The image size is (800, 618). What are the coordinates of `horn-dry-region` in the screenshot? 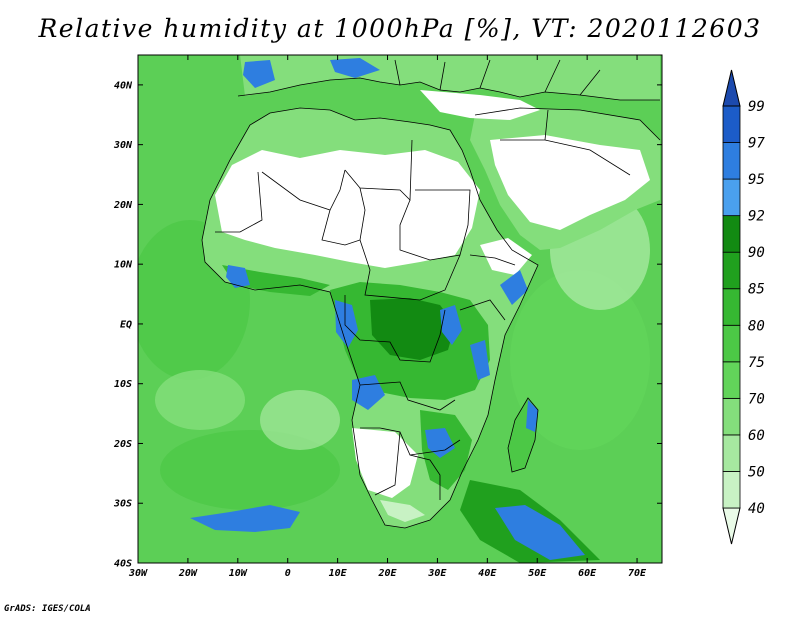 It's located at (506, 256).